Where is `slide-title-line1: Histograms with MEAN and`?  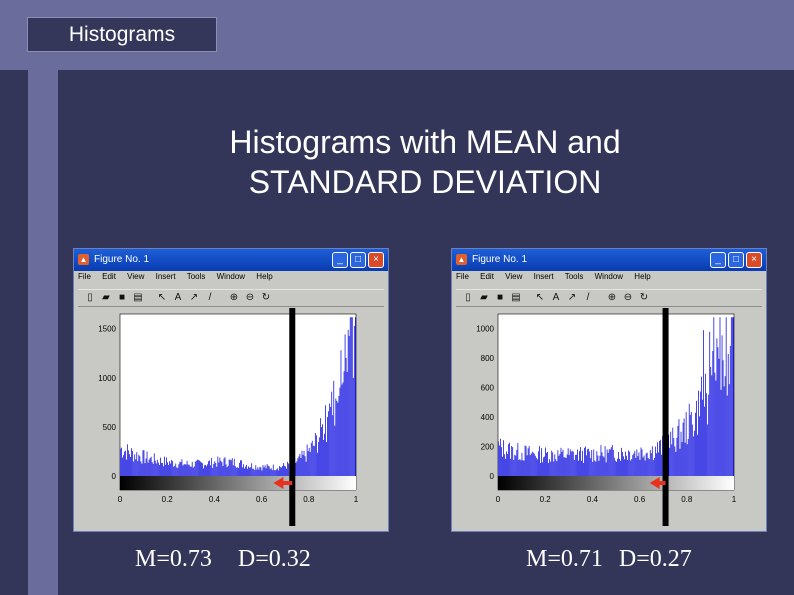
slide-title-line1: Histograms with MEAN and is located at coordinates (425, 142).